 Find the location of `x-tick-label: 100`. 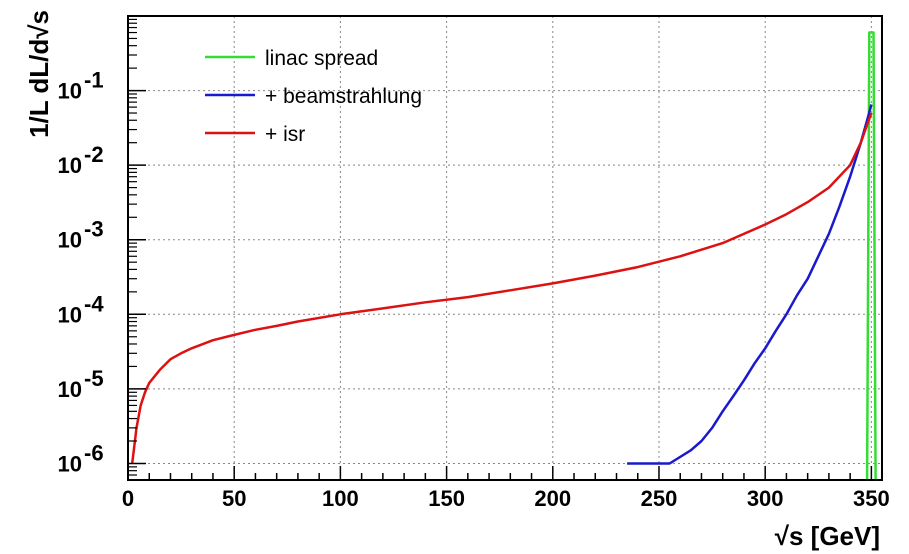

x-tick-label: 100 is located at coordinates (340, 498).